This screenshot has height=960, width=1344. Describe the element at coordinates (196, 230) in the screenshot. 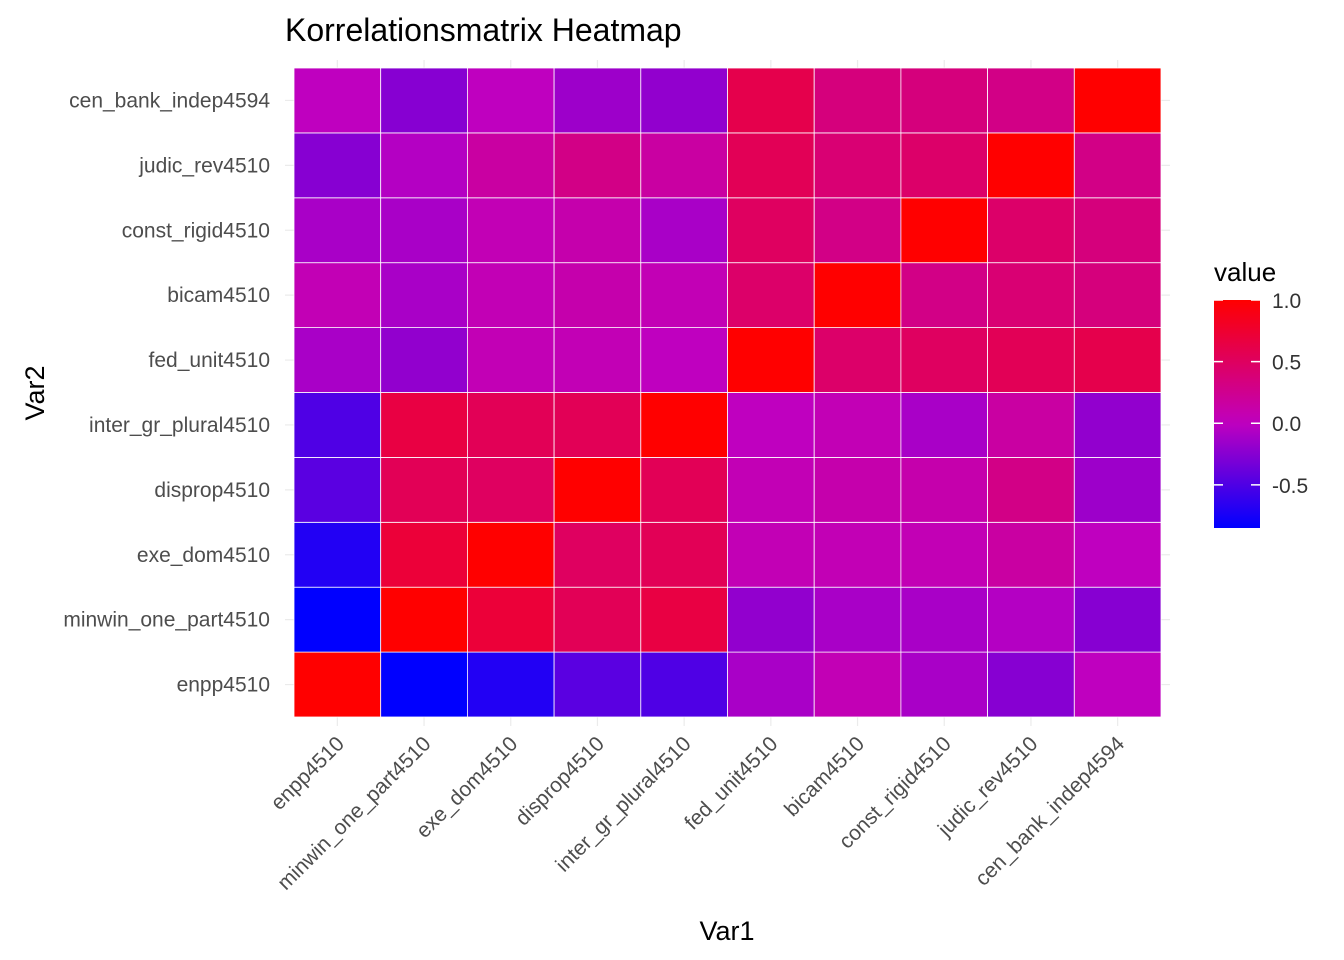

I see `y-tick-label: const_rigid4510` at that location.